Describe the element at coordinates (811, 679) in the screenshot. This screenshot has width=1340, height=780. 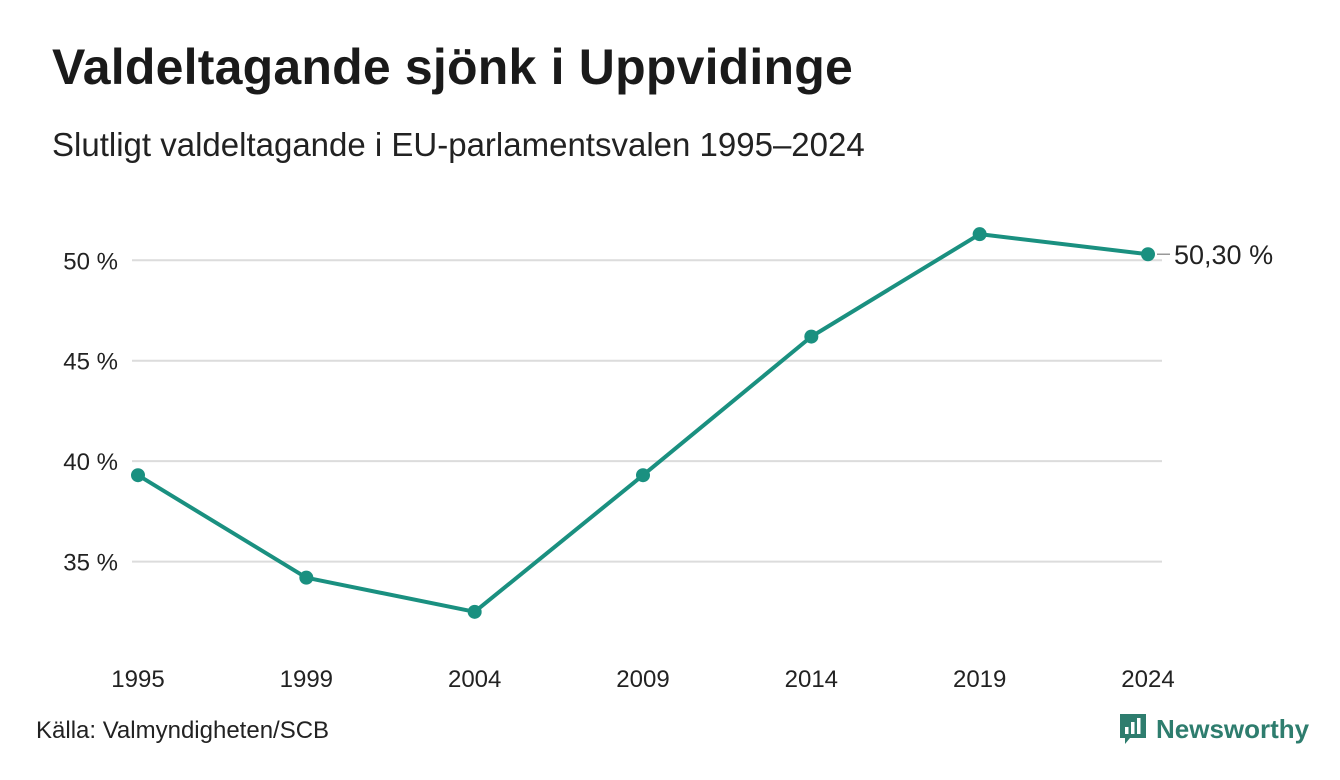
I see `x-tick-label: 2014` at that location.